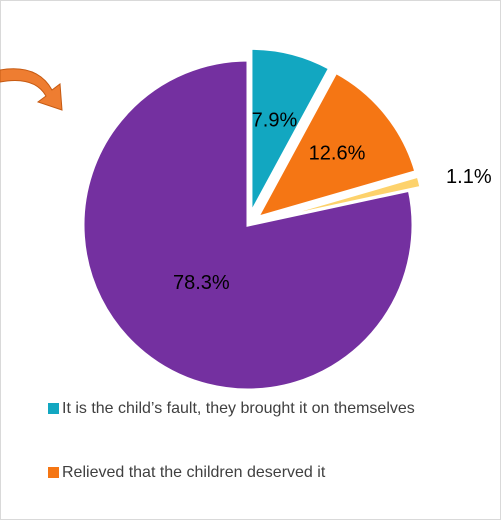 The image size is (501, 520). I want to click on legend-entry-relieved: Relieved that the children deserved it, so click(258, 473).